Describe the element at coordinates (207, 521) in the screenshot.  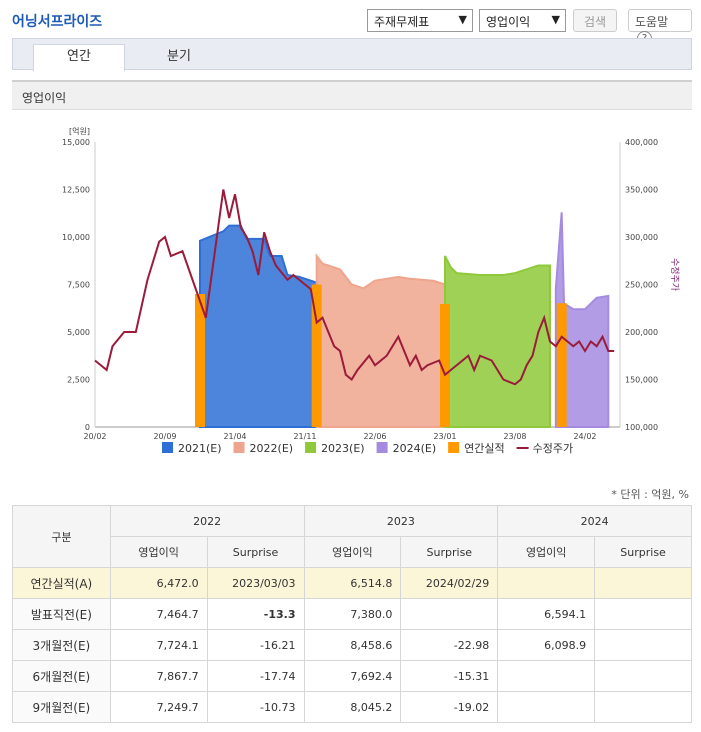
I see `year-header: 2022` at that location.